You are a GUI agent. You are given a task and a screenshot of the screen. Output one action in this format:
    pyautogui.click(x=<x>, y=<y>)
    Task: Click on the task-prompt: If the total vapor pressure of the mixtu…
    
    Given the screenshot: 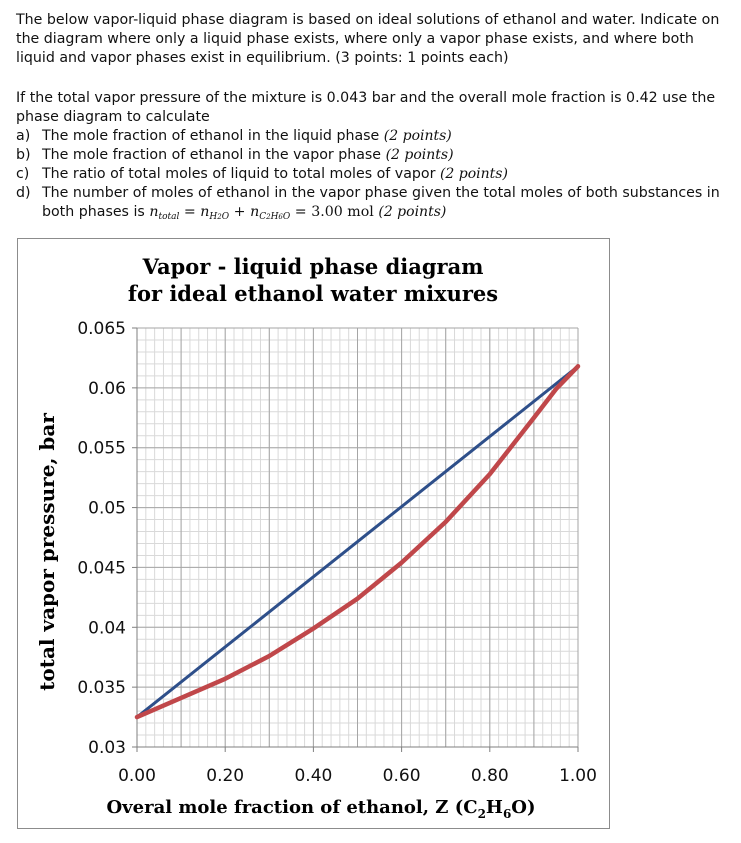 What is the action you would take?
    pyautogui.click(x=366, y=107)
    